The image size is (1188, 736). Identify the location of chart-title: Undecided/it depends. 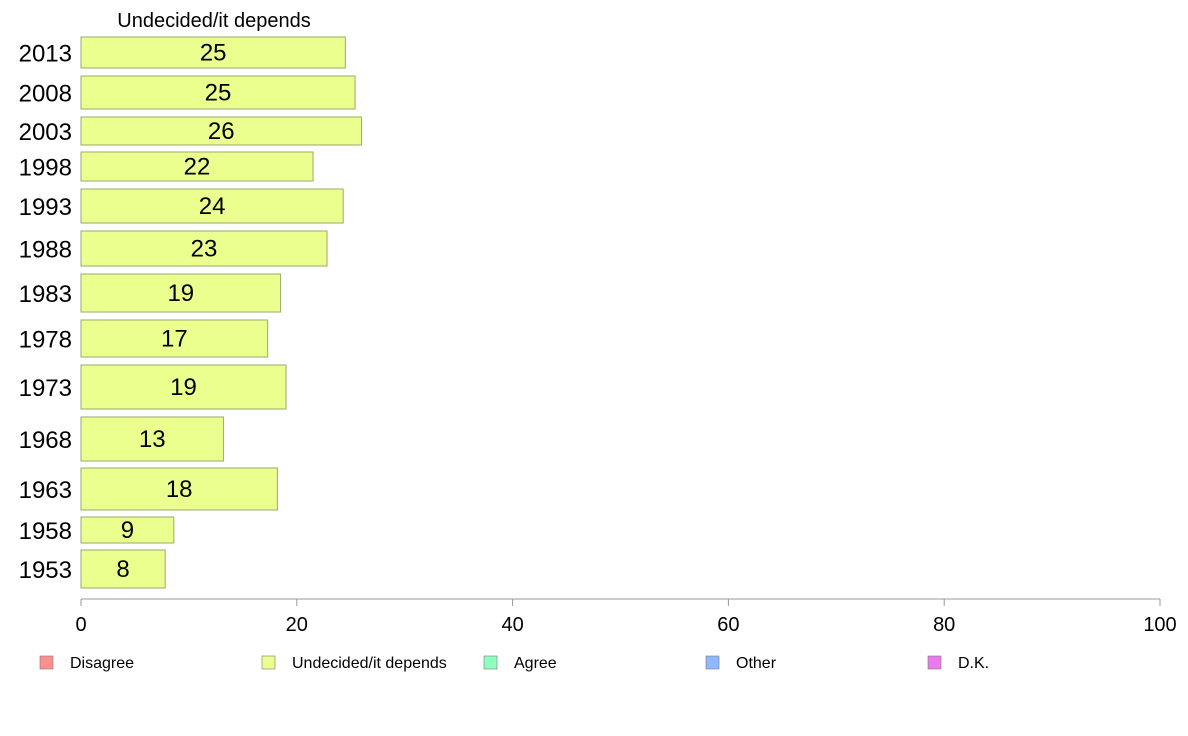
(213, 21).